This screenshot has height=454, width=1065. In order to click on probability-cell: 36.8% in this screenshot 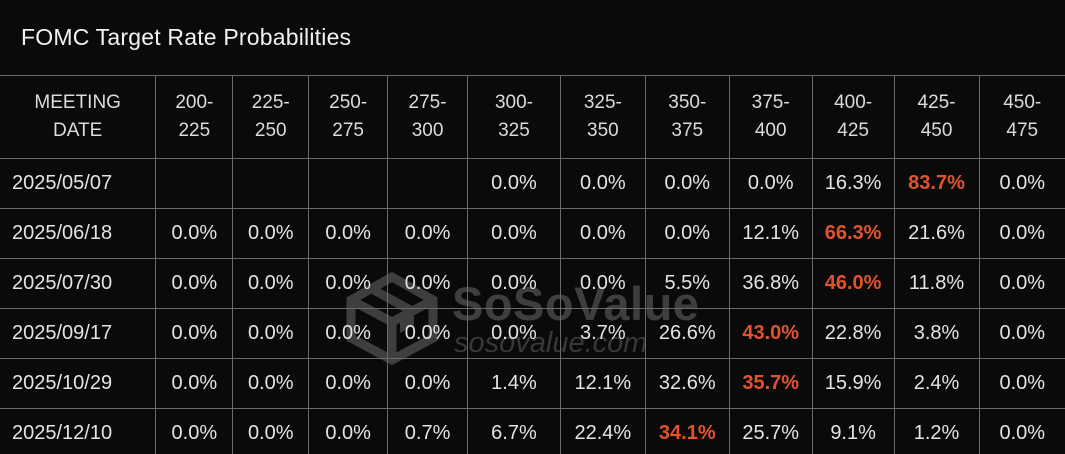, I will do `click(770, 283)`.